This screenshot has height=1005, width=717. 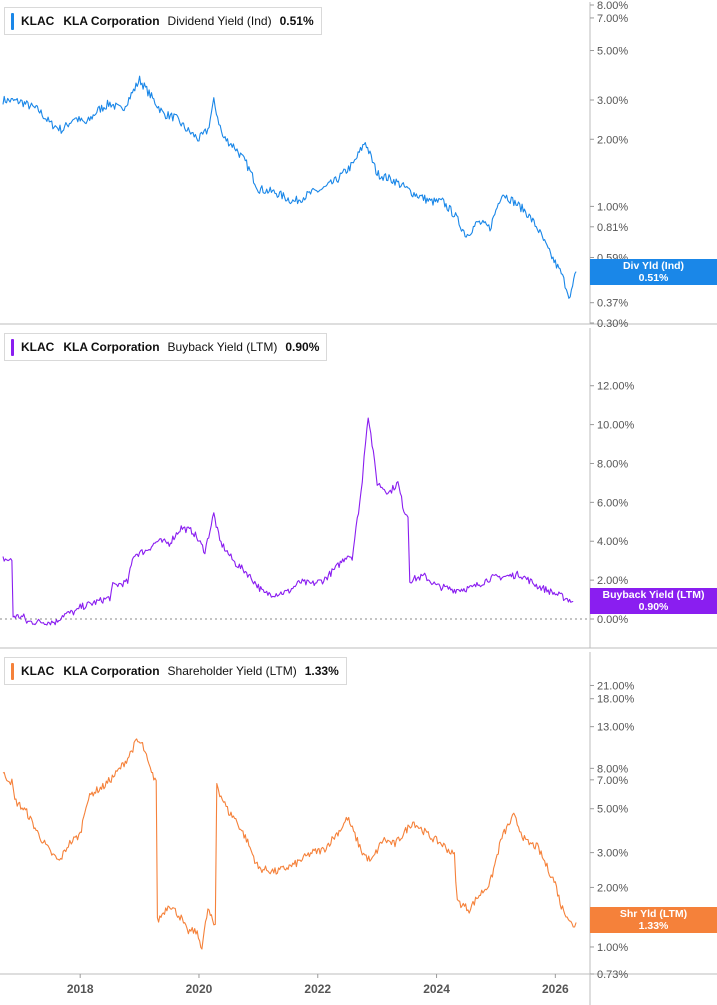 What do you see at coordinates (12, 21) in the screenshot?
I see `dividend-series-swatch` at bounding box center [12, 21].